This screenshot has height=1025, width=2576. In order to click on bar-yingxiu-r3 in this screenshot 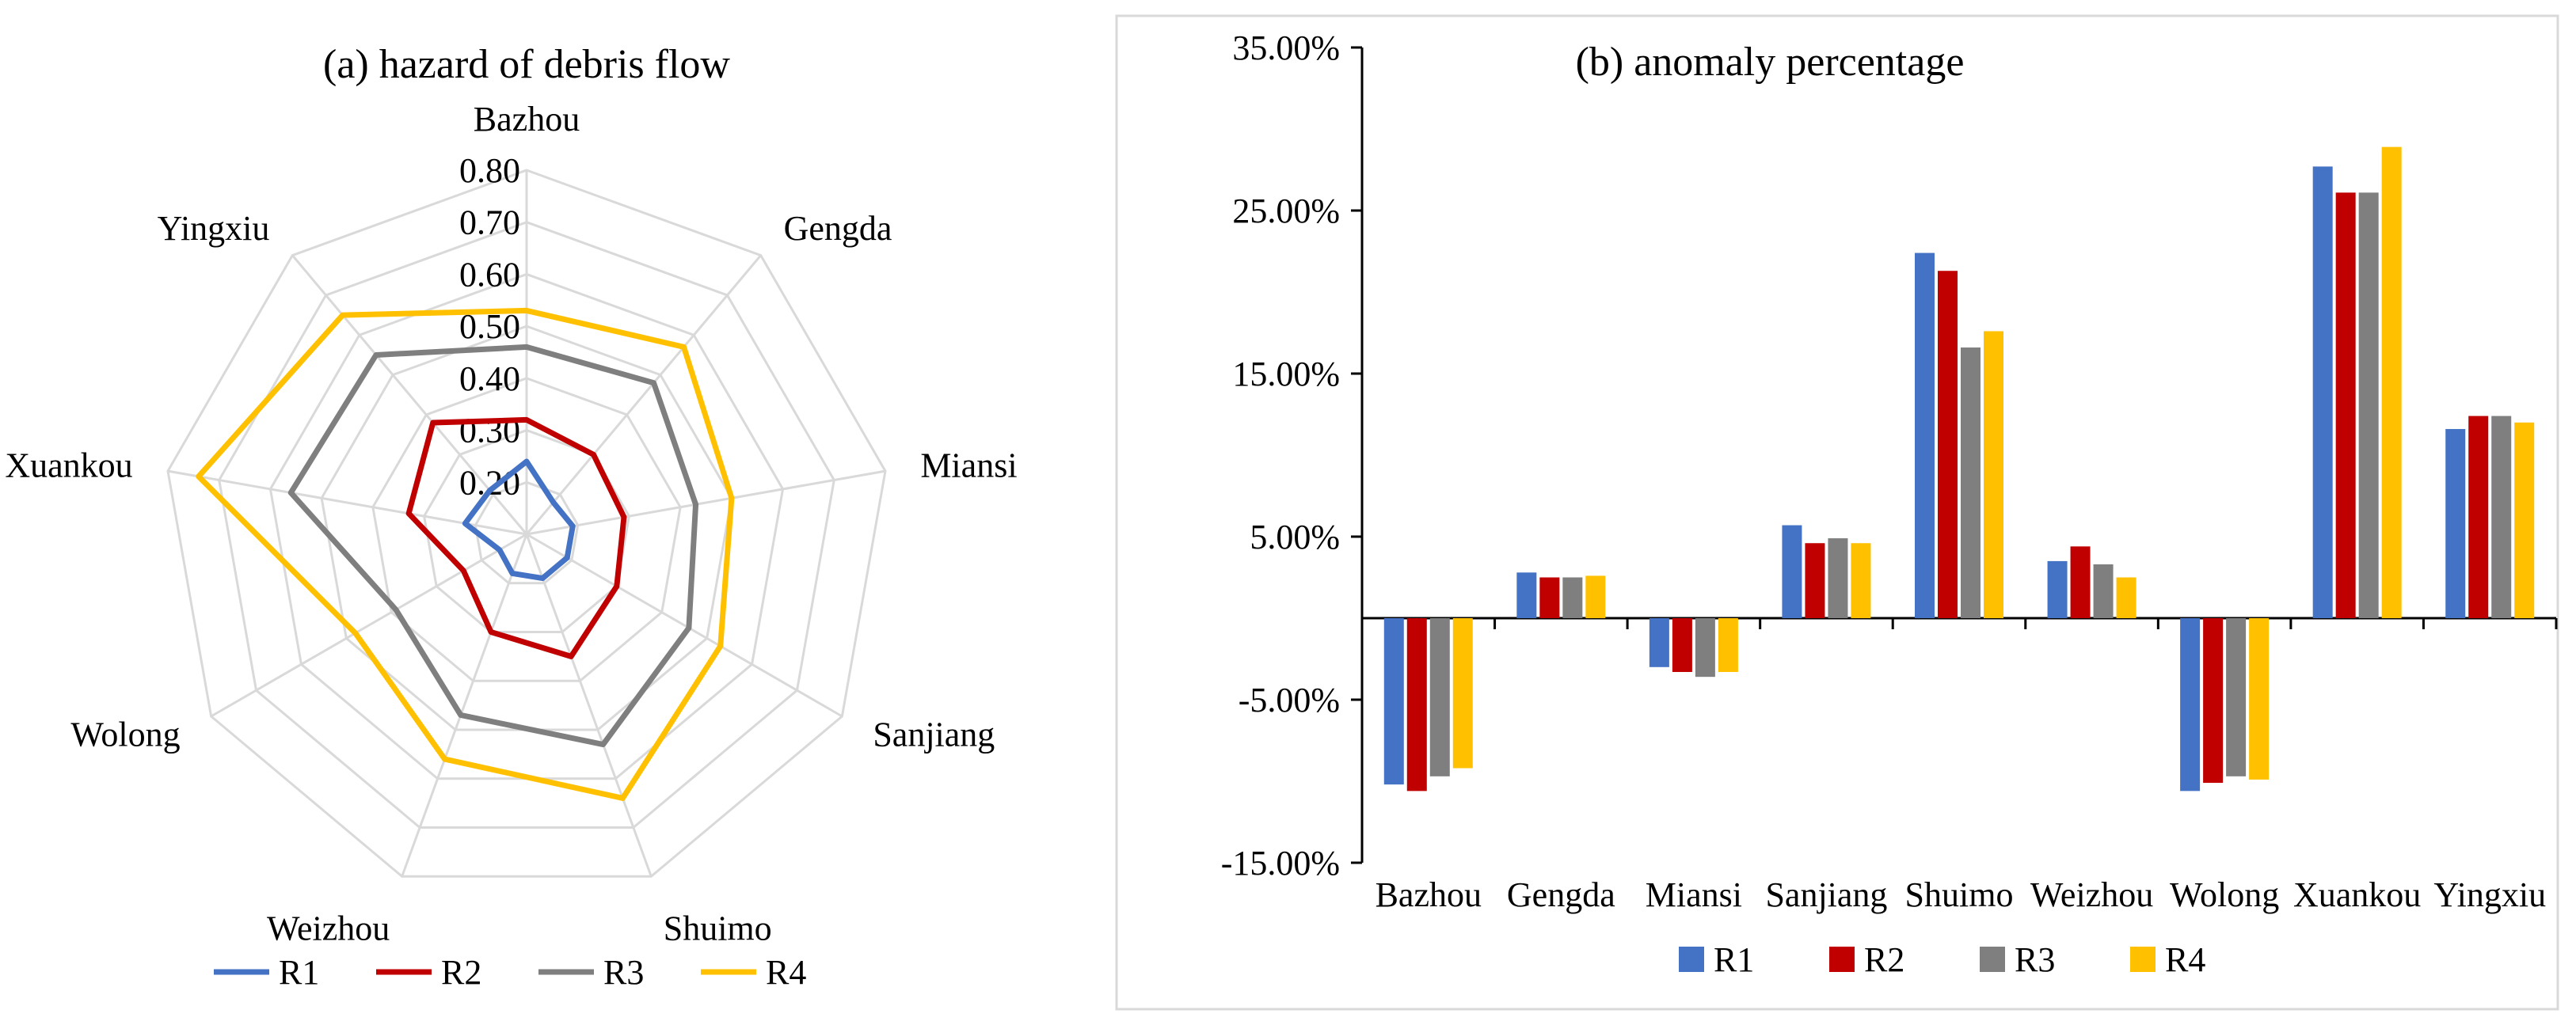, I will do `click(2501, 517)`.